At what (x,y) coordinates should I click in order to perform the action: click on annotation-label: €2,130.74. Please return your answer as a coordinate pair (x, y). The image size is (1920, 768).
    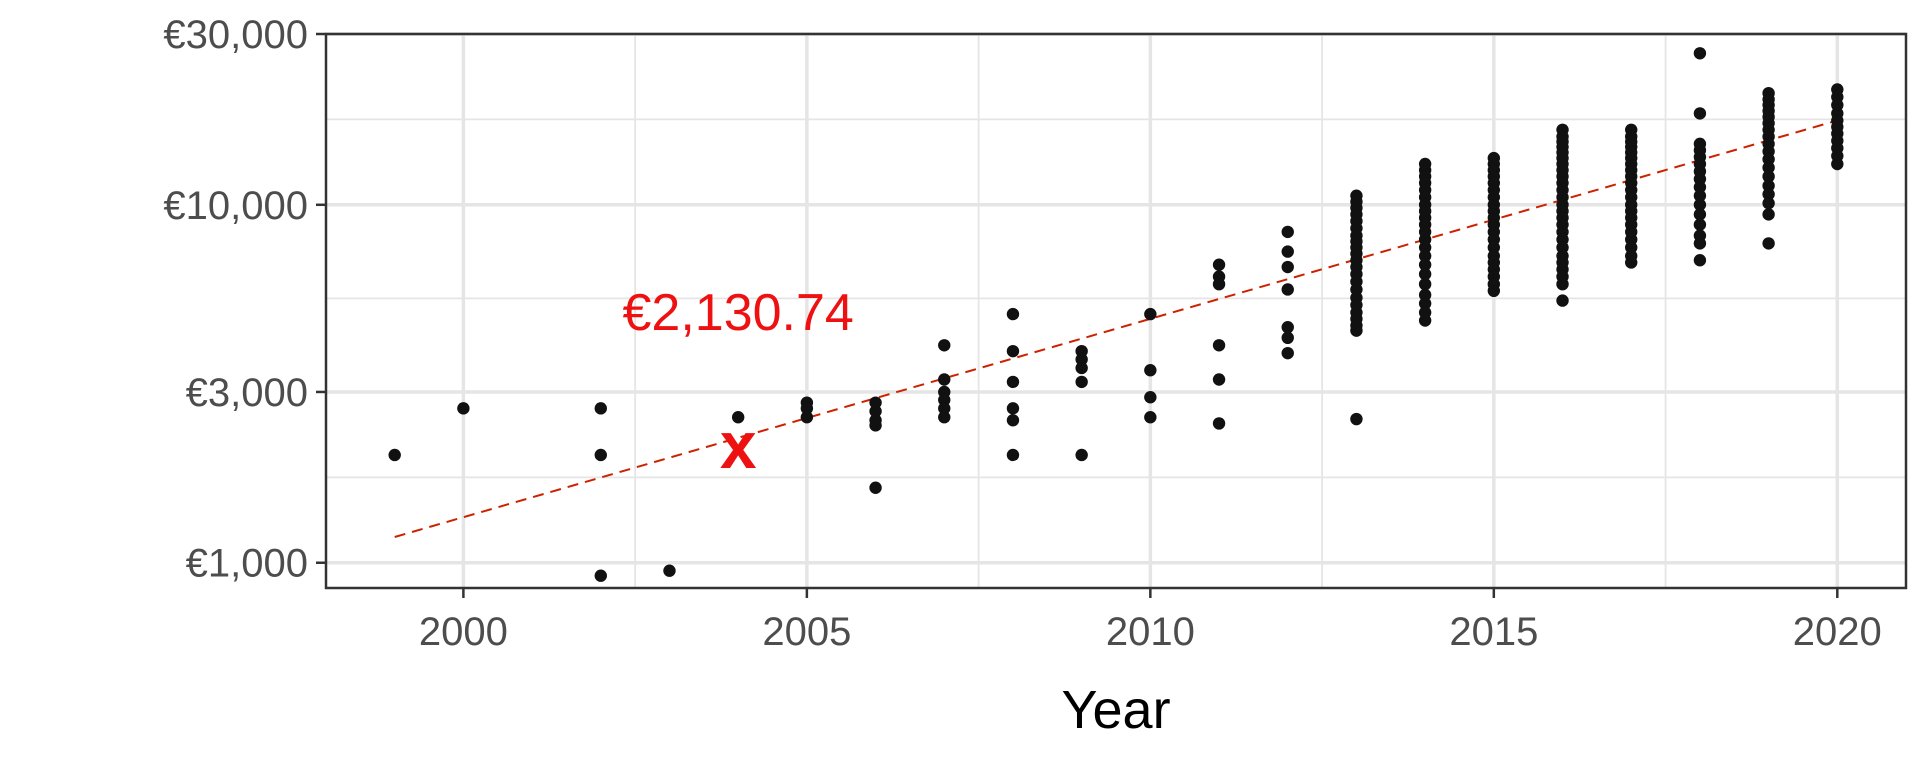
    Looking at the image, I should click on (738, 313).